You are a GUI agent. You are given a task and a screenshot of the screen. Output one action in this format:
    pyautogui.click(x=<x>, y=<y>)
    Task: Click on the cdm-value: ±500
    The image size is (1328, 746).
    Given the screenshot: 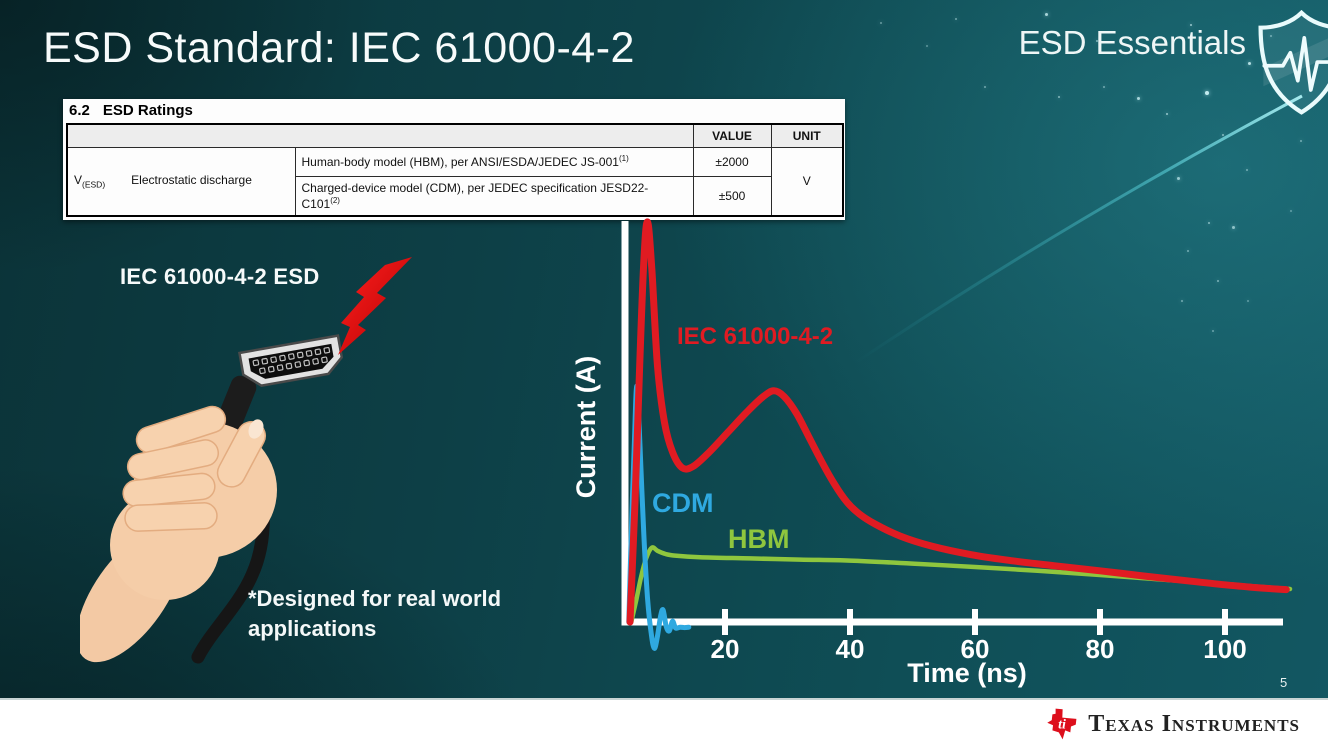 What is the action you would take?
    pyautogui.click(x=732, y=196)
    